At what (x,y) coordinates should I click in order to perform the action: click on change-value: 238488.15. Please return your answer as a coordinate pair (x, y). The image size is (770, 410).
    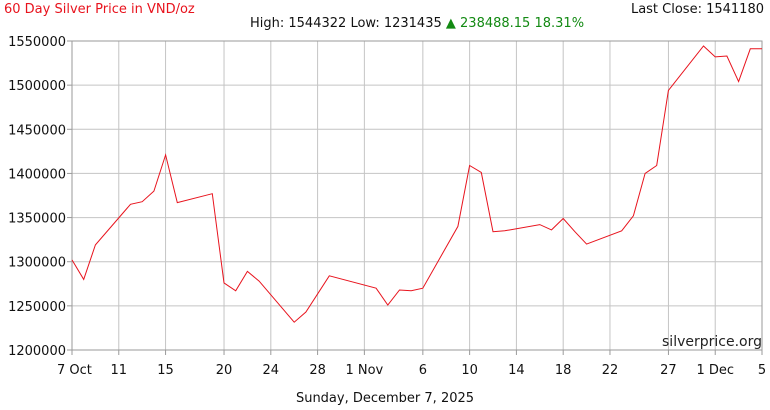
    Looking at the image, I should click on (495, 23).